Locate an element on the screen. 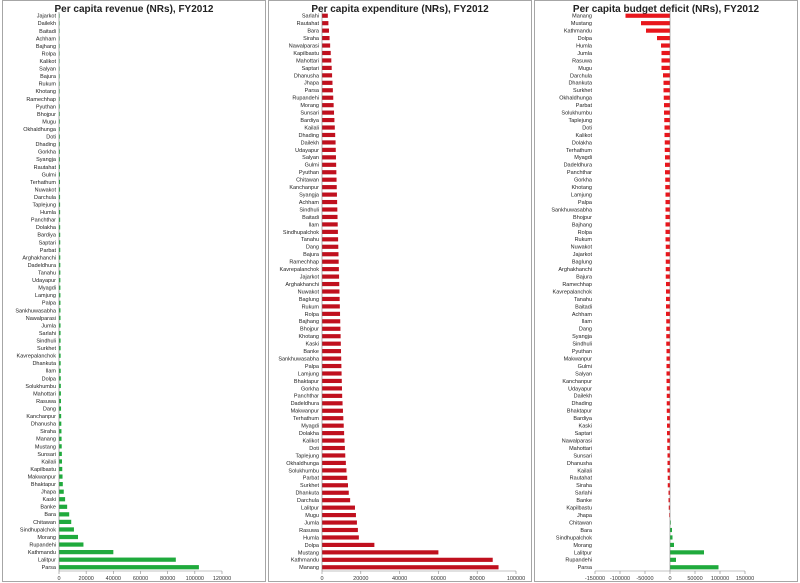 This screenshot has width=800, height=583. category-label: Terhathum is located at coordinates (579, 151).